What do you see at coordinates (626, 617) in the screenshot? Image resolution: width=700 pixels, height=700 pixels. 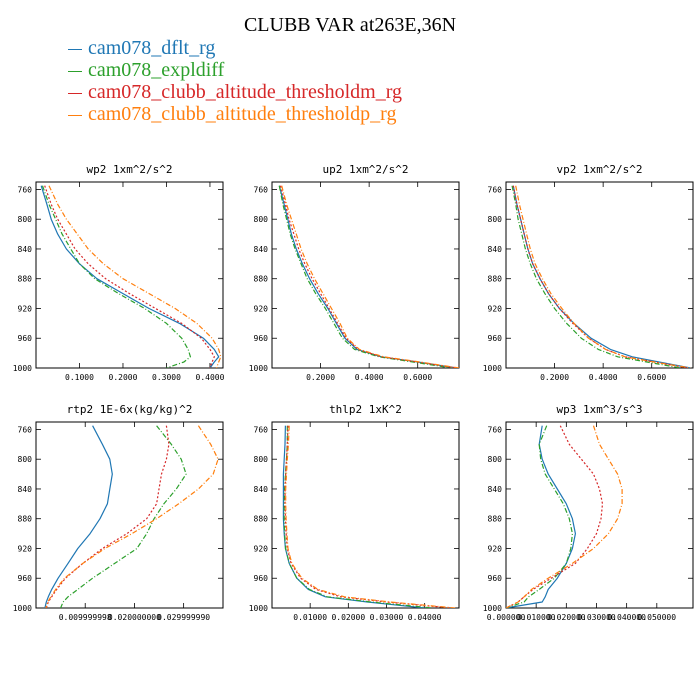 I see `x-tick-label: 0.040000` at bounding box center [626, 617].